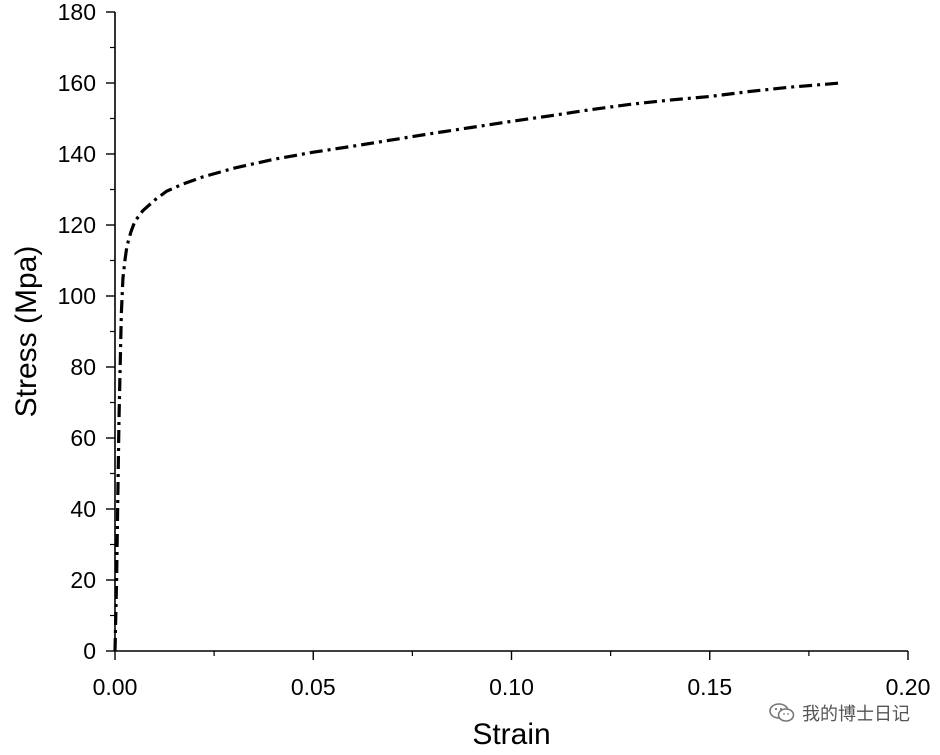  Describe the element at coordinates (77, 296) in the screenshot. I see `y-tick-label: 100` at that location.